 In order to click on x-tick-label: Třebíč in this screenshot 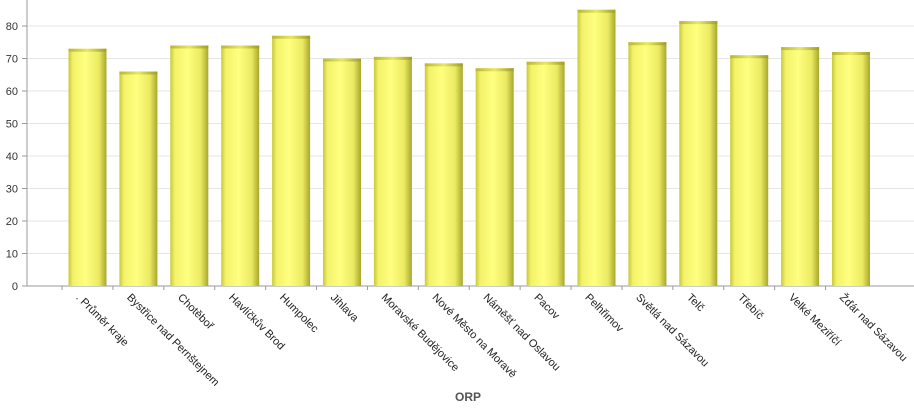, I will do `click(750, 307)`.